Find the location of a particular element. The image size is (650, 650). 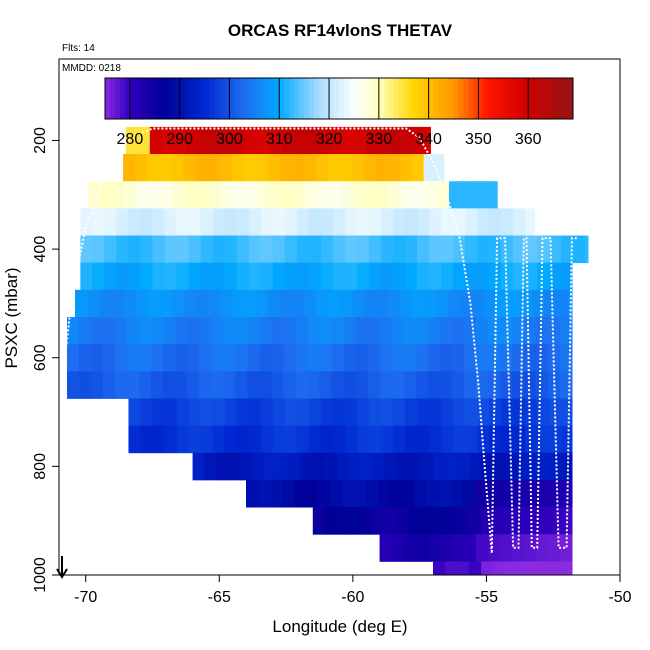

x-axis-label: Longitude (deg E) is located at coordinates (339, 626).